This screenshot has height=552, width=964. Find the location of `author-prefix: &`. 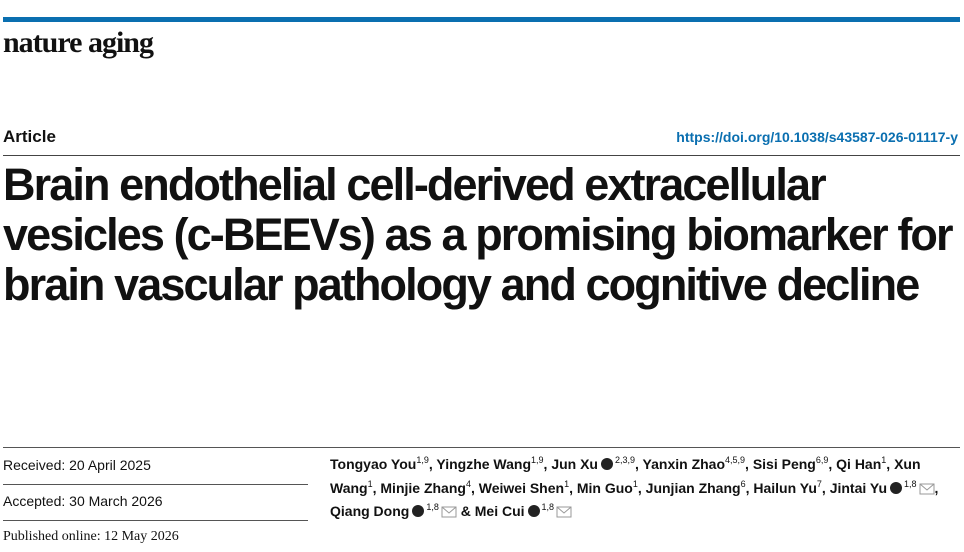

author-prefix: & is located at coordinates (465, 511).